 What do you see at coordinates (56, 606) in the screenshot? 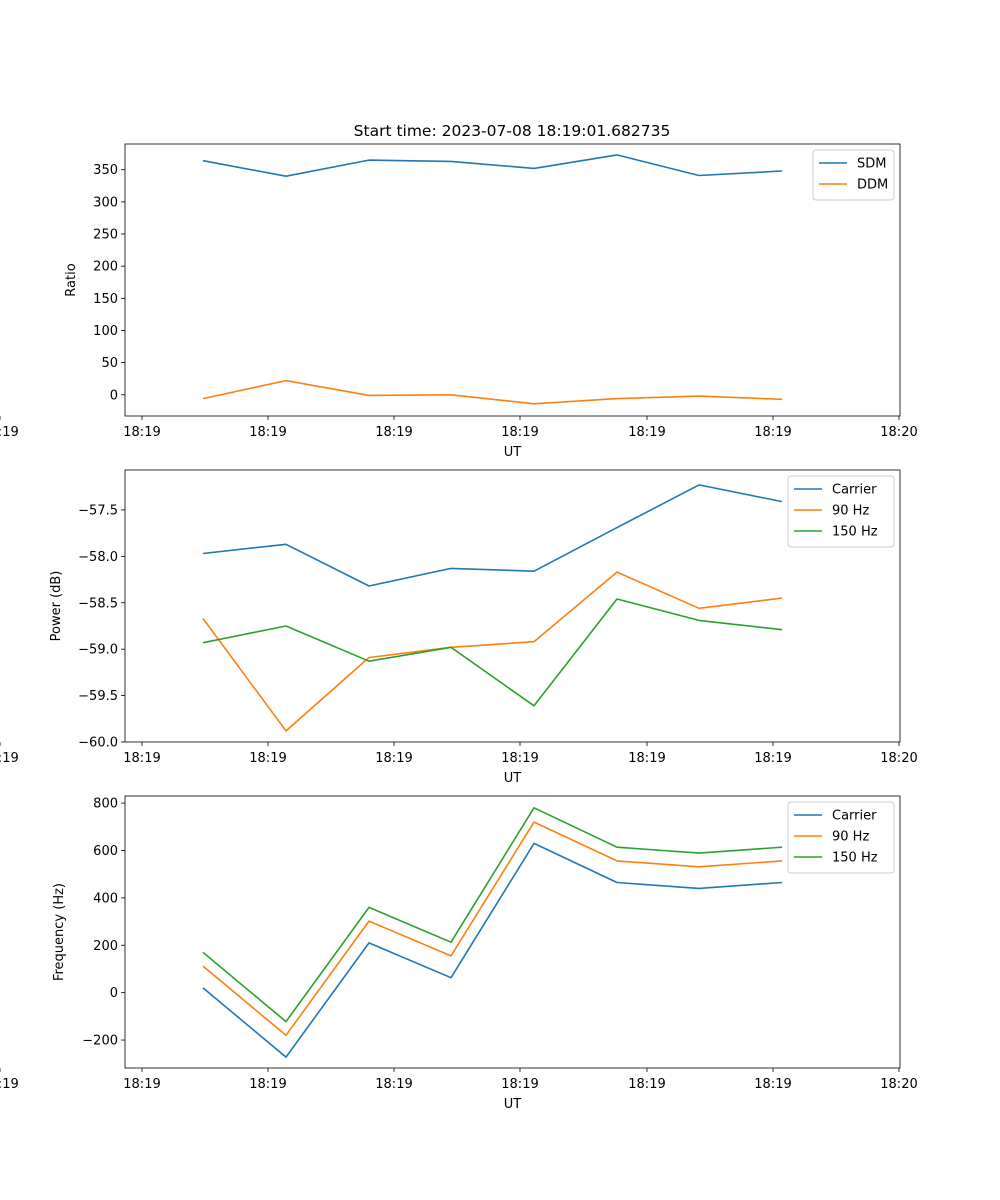
I see `y-axis-label: Power (dB)` at bounding box center [56, 606].